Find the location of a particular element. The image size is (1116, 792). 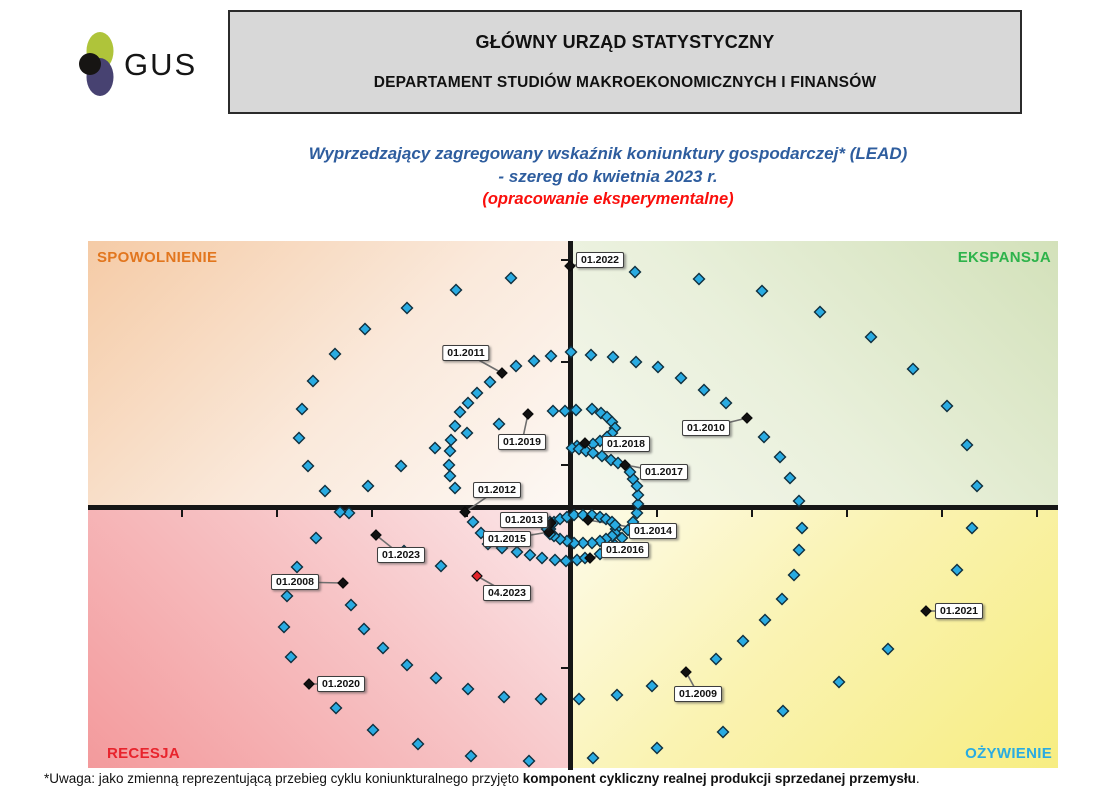

point-label-01.2019: 01.2019 is located at coordinates (522, 442).